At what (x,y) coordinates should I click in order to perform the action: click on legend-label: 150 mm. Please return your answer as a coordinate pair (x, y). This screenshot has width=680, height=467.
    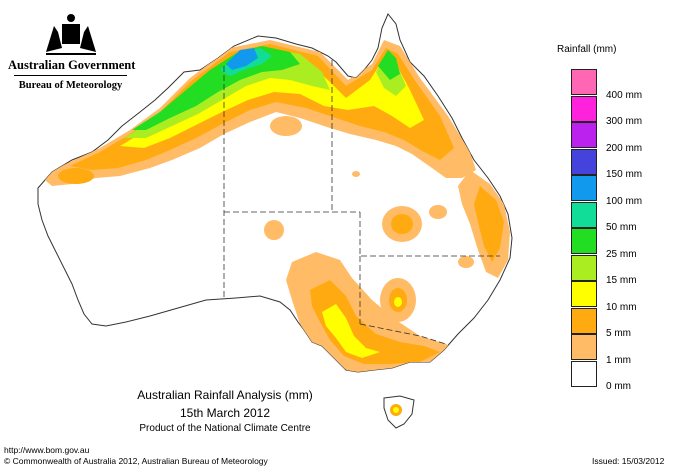
    Looking at the image, I should click on (624, 174).